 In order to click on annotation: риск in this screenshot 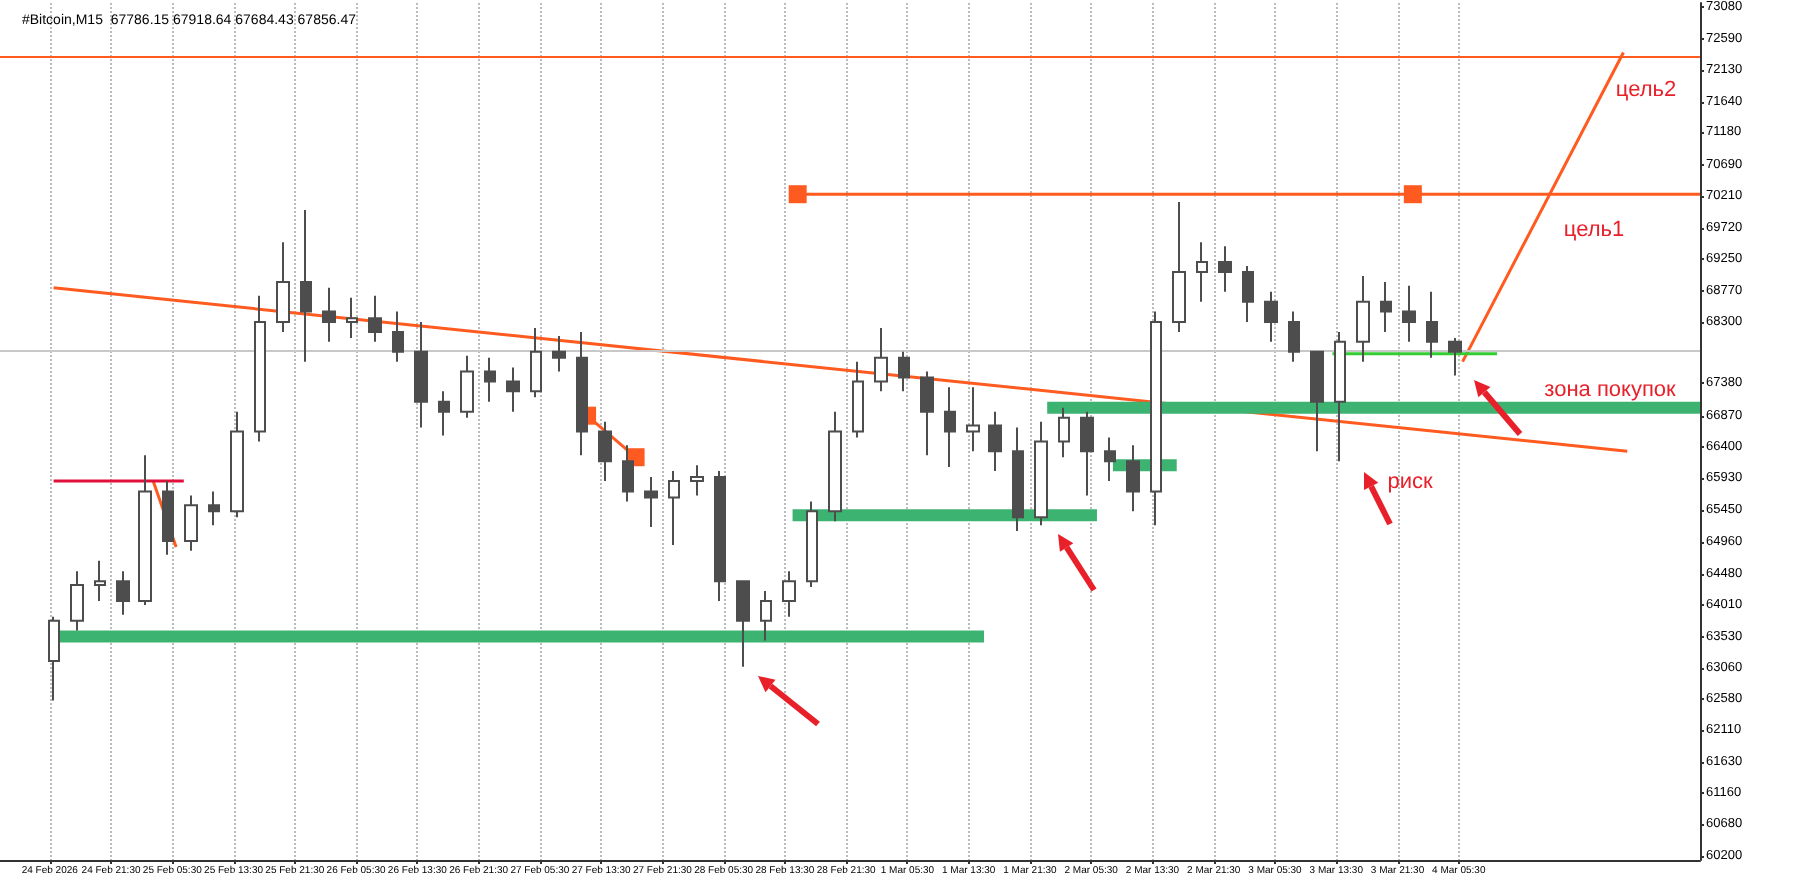, I will do `click(1410, 481)`.